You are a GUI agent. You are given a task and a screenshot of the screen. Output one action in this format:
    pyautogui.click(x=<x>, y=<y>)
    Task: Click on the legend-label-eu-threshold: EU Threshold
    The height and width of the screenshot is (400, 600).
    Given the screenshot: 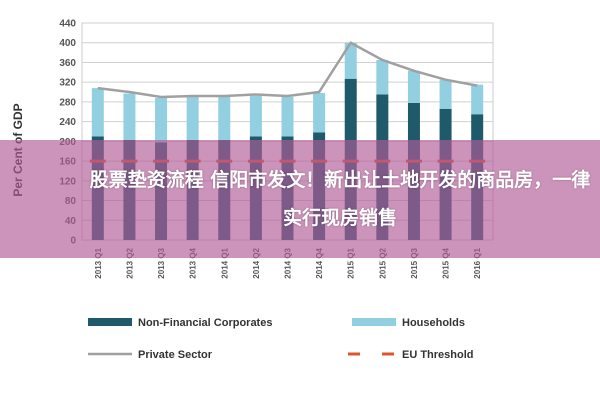 What is the action you would take?
    pyautogui.click(x=438, y=355)
    